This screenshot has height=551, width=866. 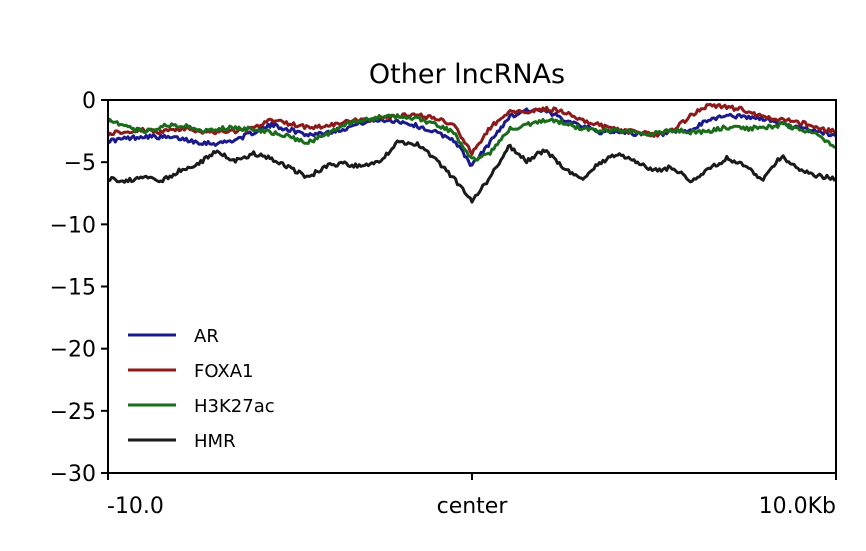 What do you see at coordinates (73, 474) in the screenshot?
I see `y-tick-label: −30` at bounding box center [73, 474].